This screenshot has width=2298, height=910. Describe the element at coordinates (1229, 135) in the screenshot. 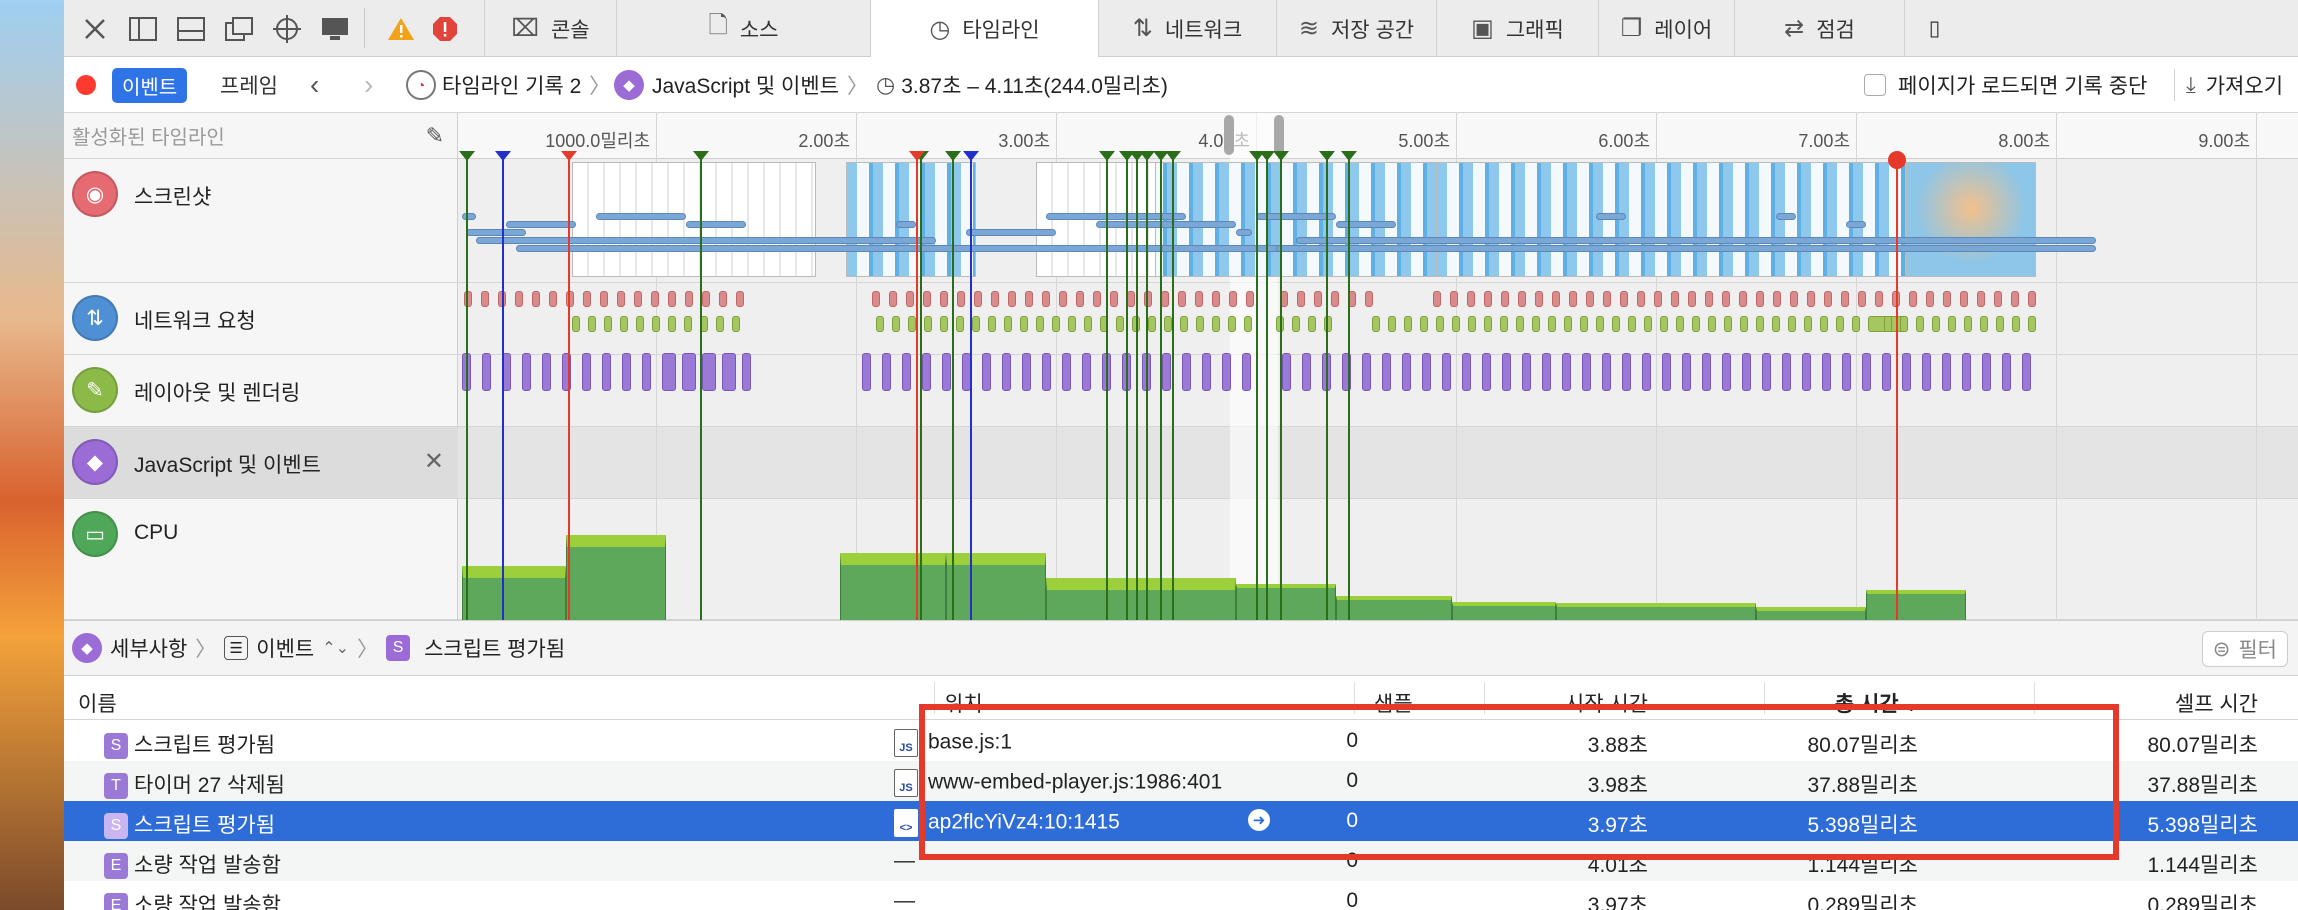

I see `selection-handle-left` at that location.